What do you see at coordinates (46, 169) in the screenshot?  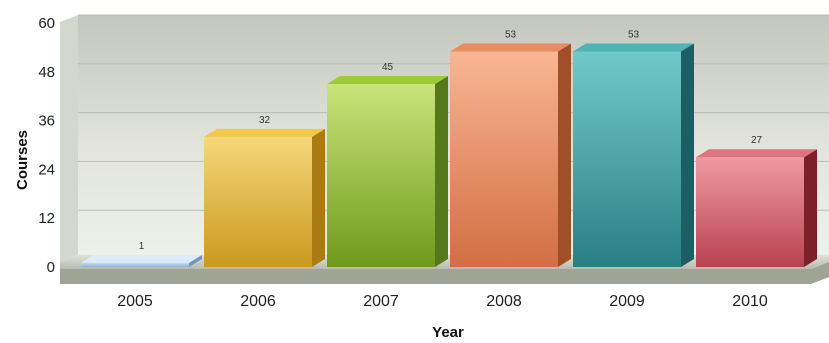 I see `y-tick-label: 24` at bounding box center [46, 169].